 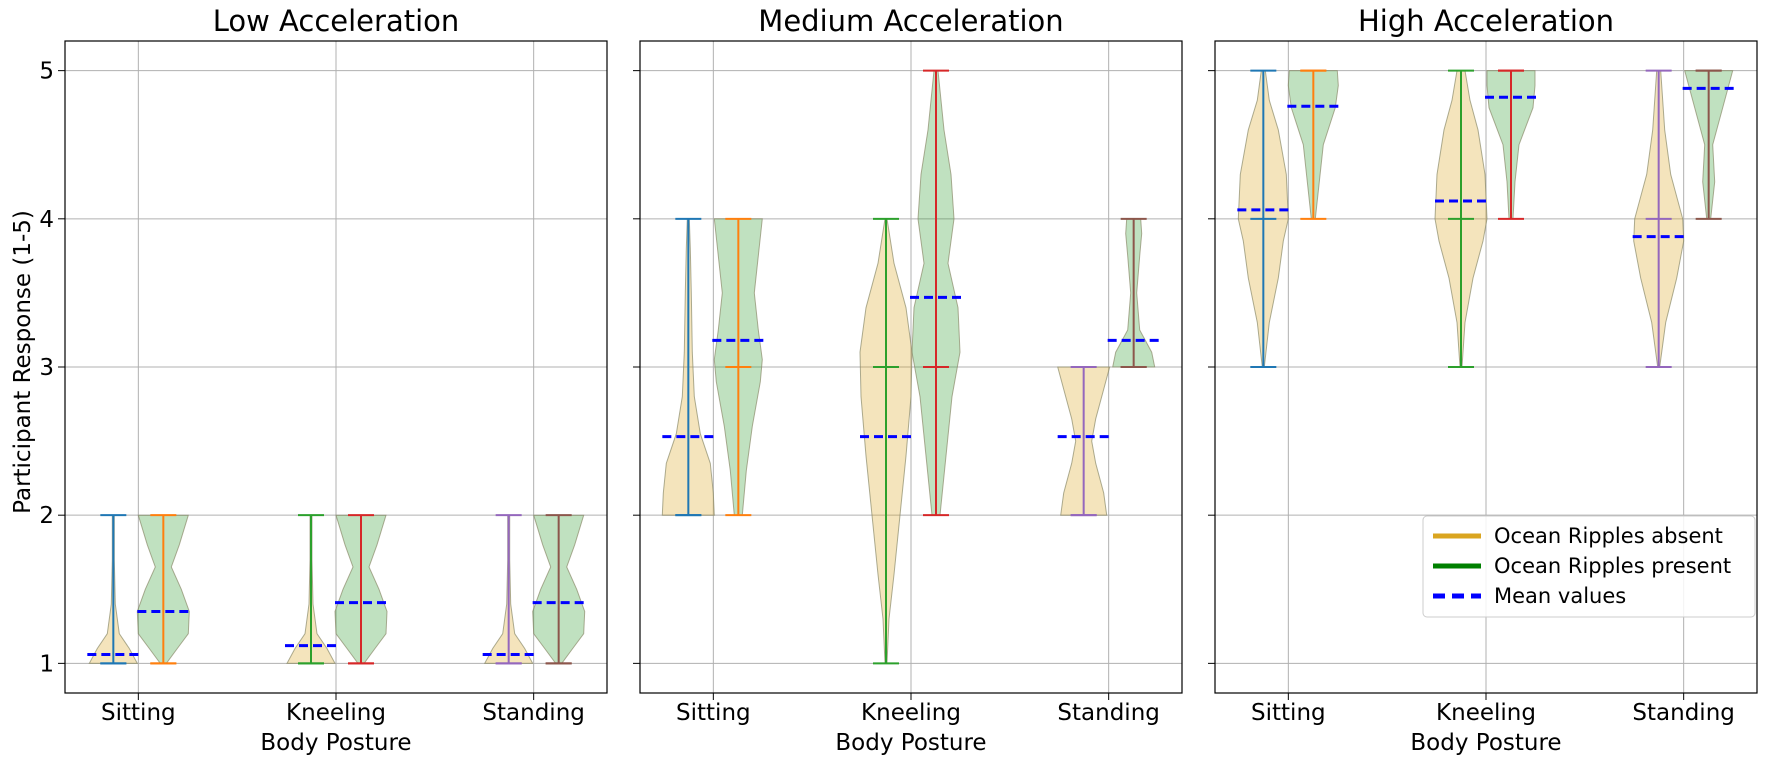 What do you see at coordinates (1486, 21) in the screenshot?
I see `panel-title: High Acceleration` at bounding box center [1486, 21].